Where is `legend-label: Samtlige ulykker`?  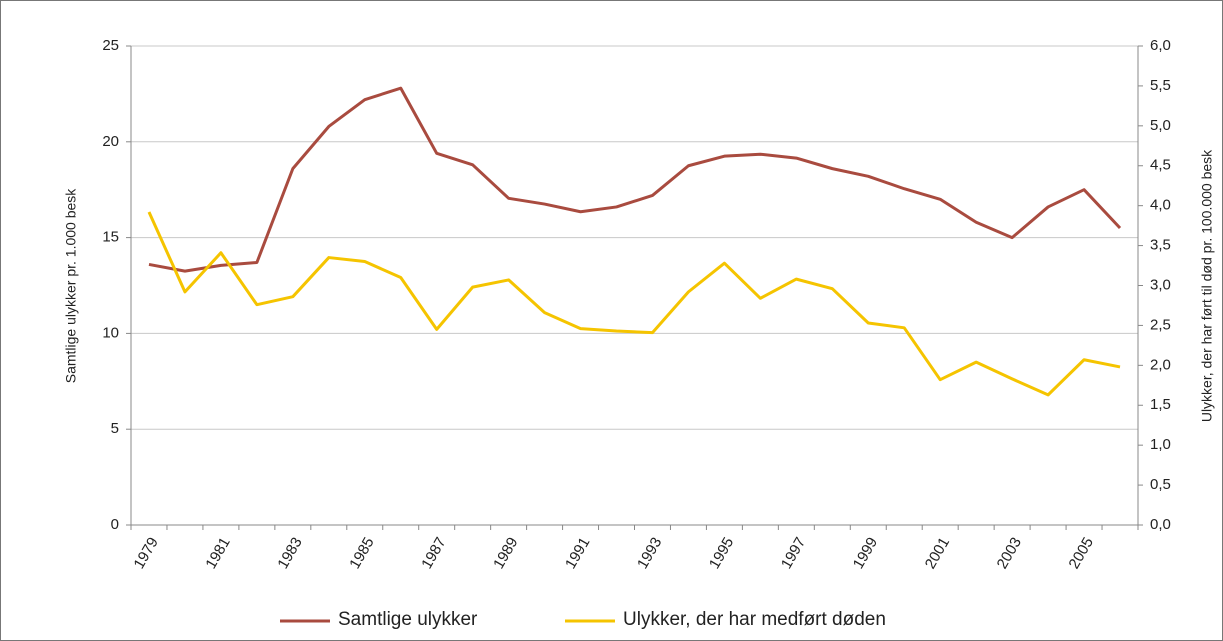 legend-label: Samtlige ulykker is located at coordinates (408, 619).